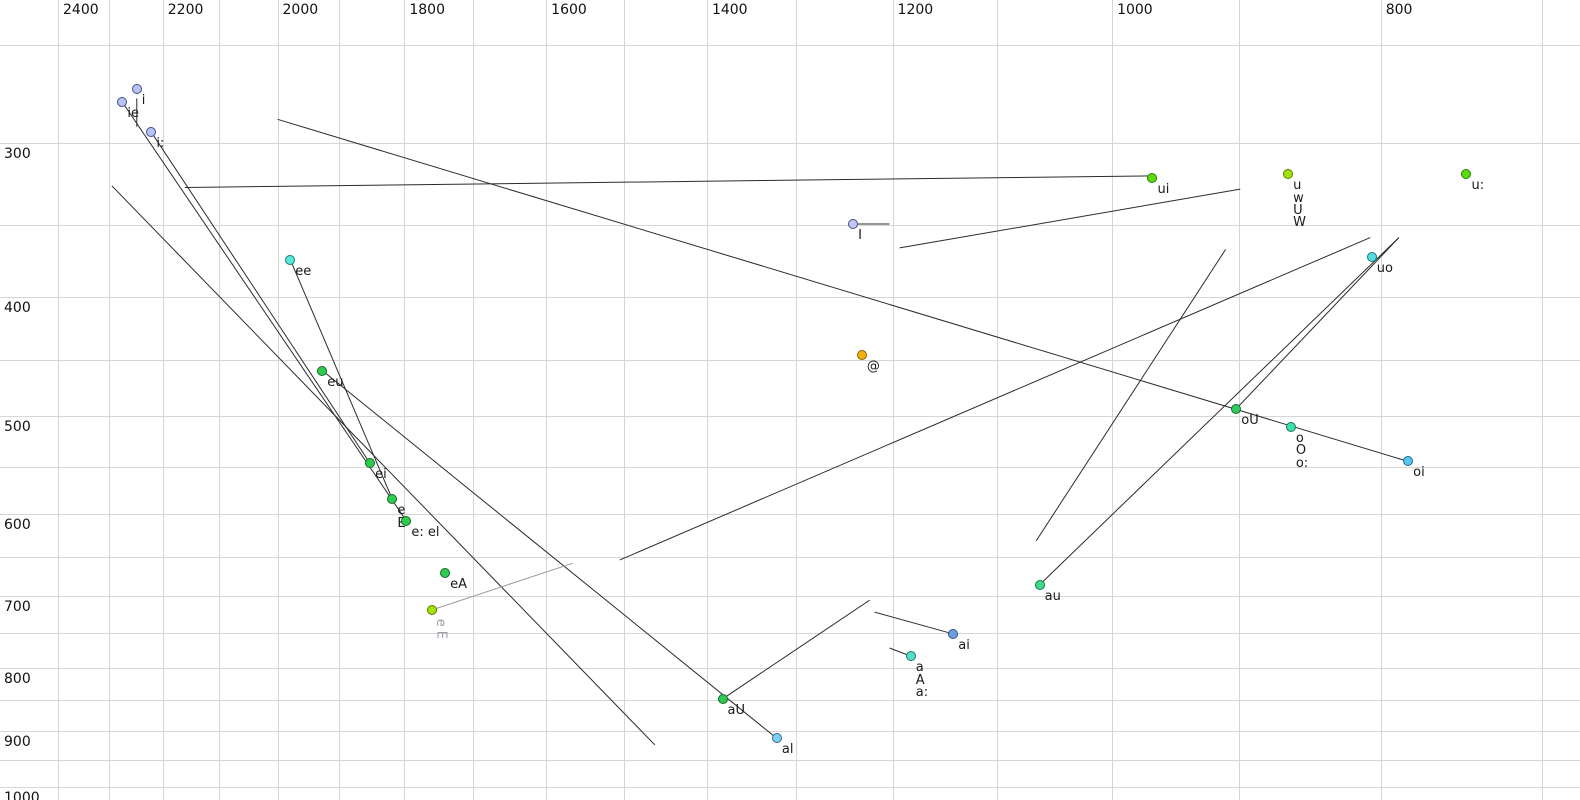 The height and width of the screenshot is (800, 1580). Describe the element at coordinates (1039, 584) in the screenshot. I see `point-au` at that location.